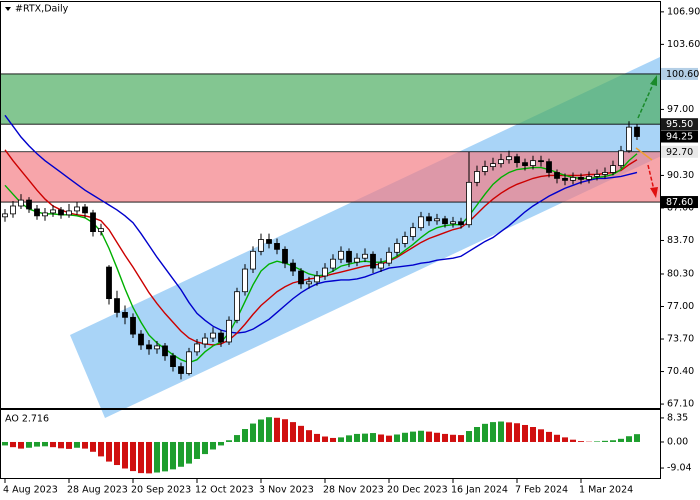 The image size is (700, 500). I want to click on y-tick-label: 106.90, so click(683, 11).